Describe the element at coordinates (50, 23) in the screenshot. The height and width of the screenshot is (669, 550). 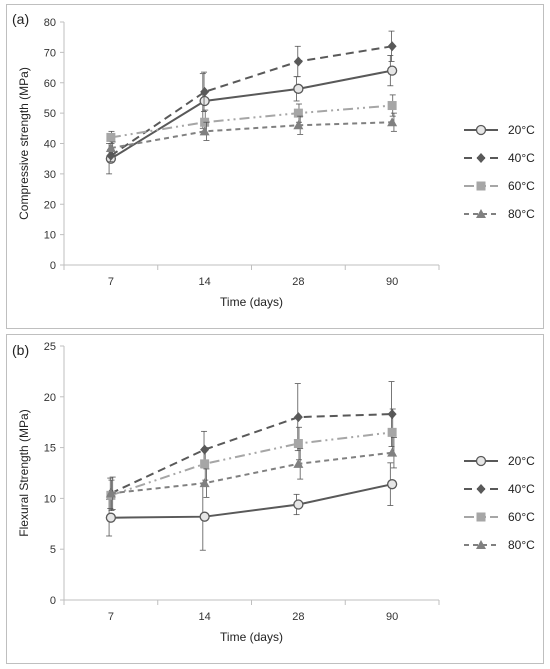
I see `y-tick-label: 80` at that location.